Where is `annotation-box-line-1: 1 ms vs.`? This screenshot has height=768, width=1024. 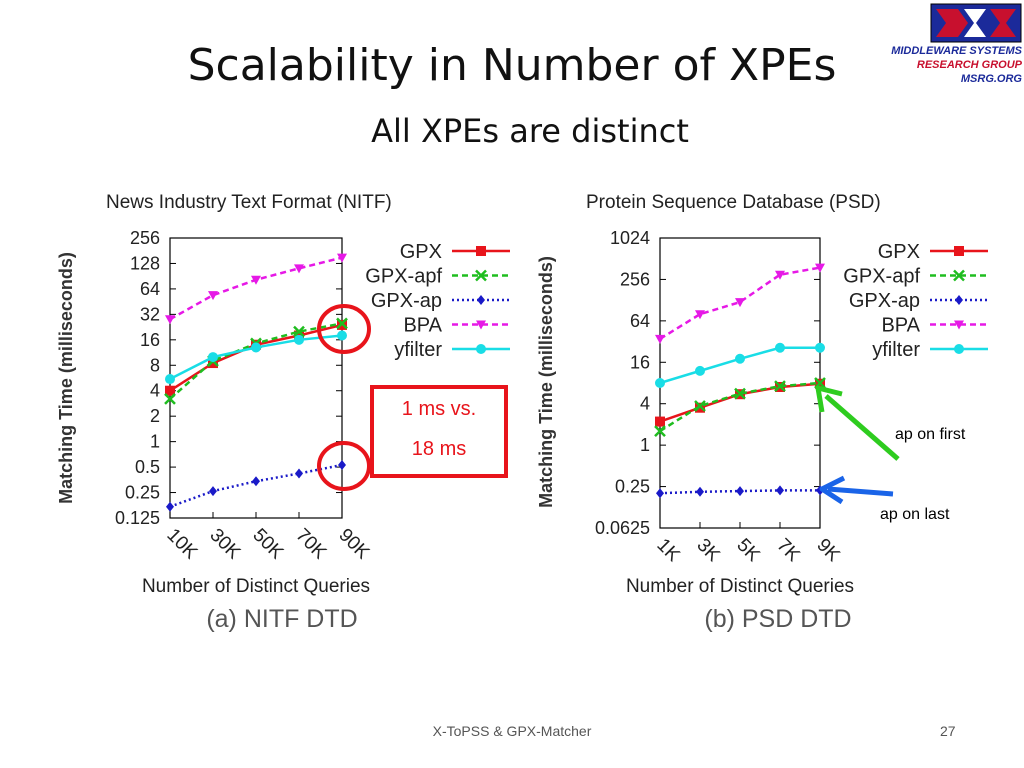
annotation-box-line-1: 1 ms vs. is located at coordinates (439, 409).